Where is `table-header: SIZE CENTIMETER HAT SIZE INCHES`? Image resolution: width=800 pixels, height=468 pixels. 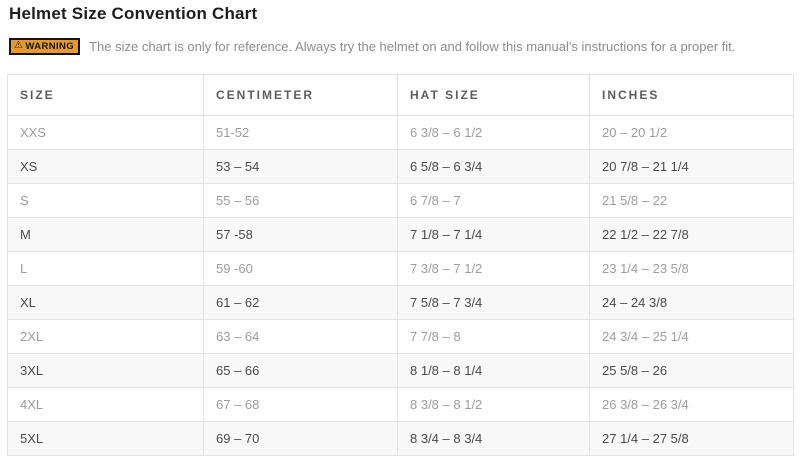
table-header: SIZE CENTIMETER HAT SIZE INCHES is located at coordinates (400, 95).